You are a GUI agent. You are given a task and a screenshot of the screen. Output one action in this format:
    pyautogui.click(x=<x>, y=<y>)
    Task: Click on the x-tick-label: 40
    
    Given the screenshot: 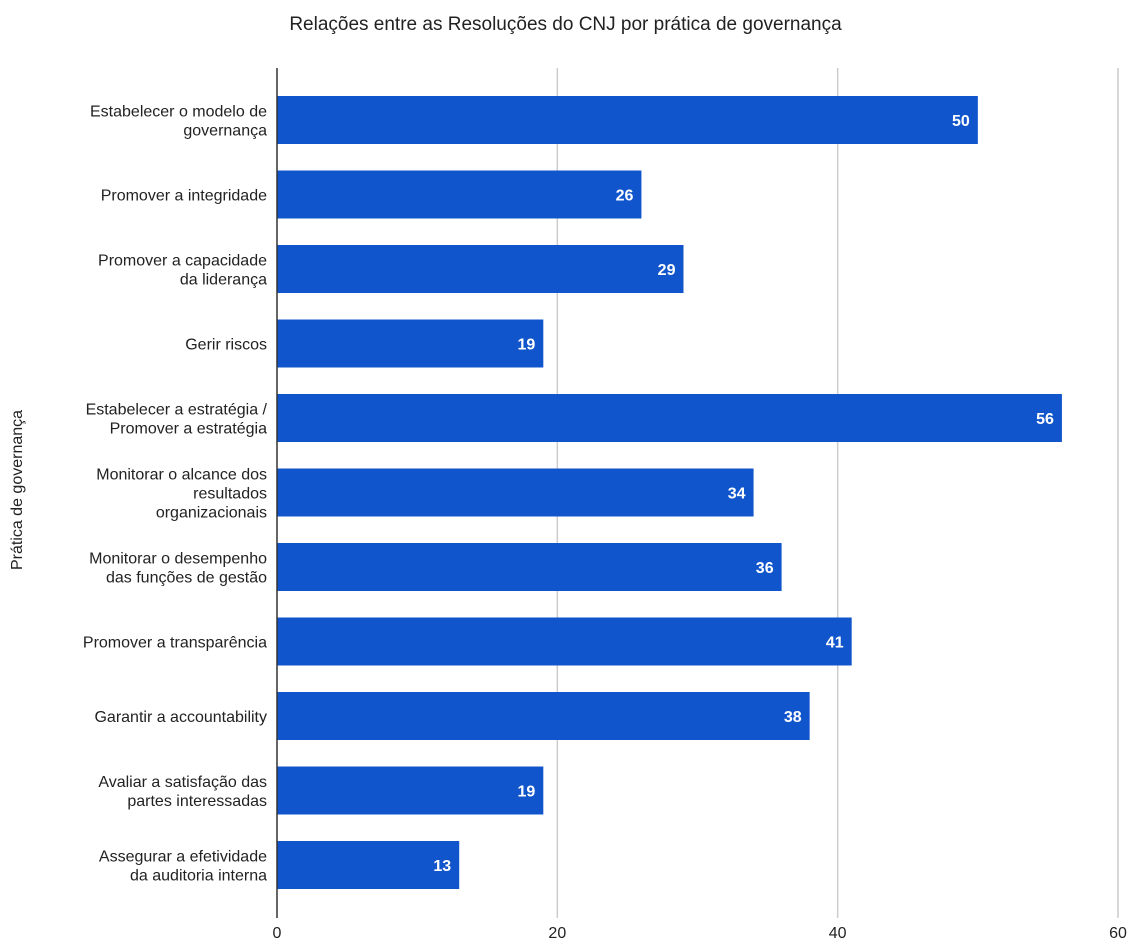 What is the action you would take?
    pyautogui.click(x=838, y=932)
    